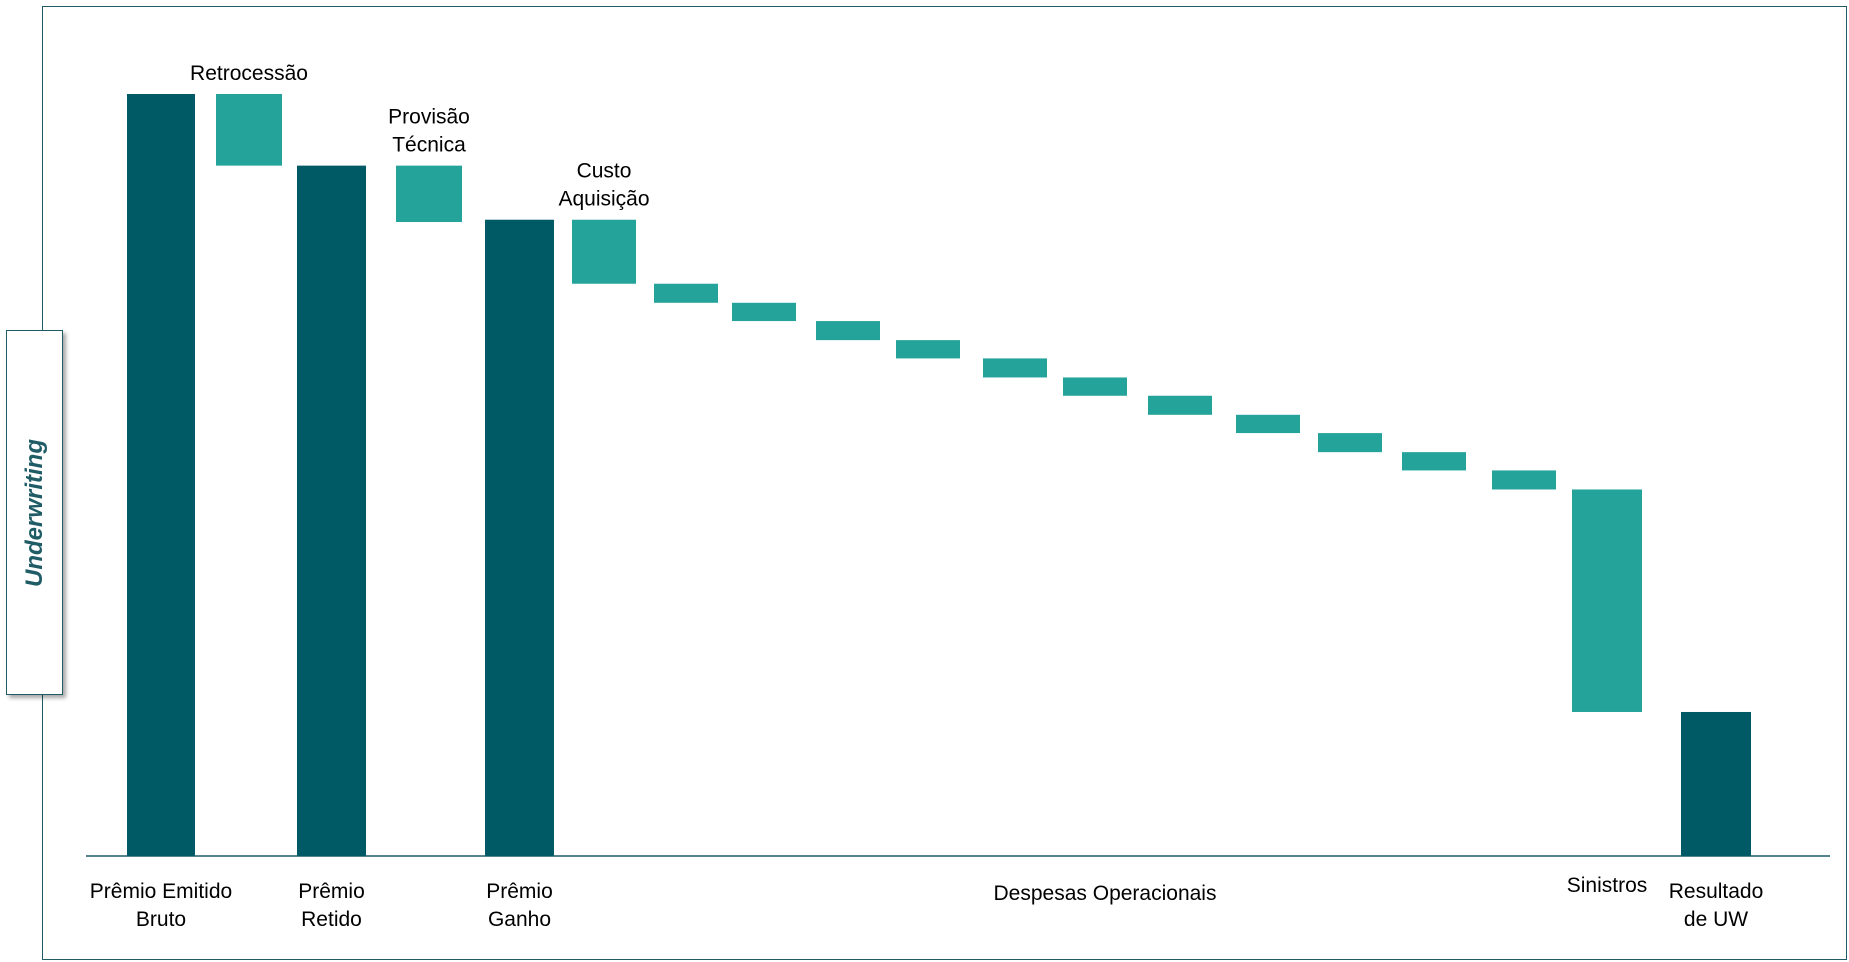  What do you see at coordinates (1105, 893) in the screenshot?
I see `group-label-0: Despesas Operacionais` at bounding box center [1105, 893].